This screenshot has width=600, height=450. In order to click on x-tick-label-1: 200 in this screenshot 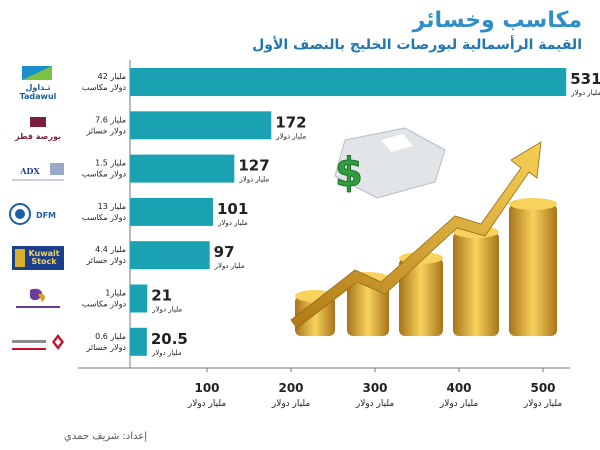, I will do `click(290, 388)`.